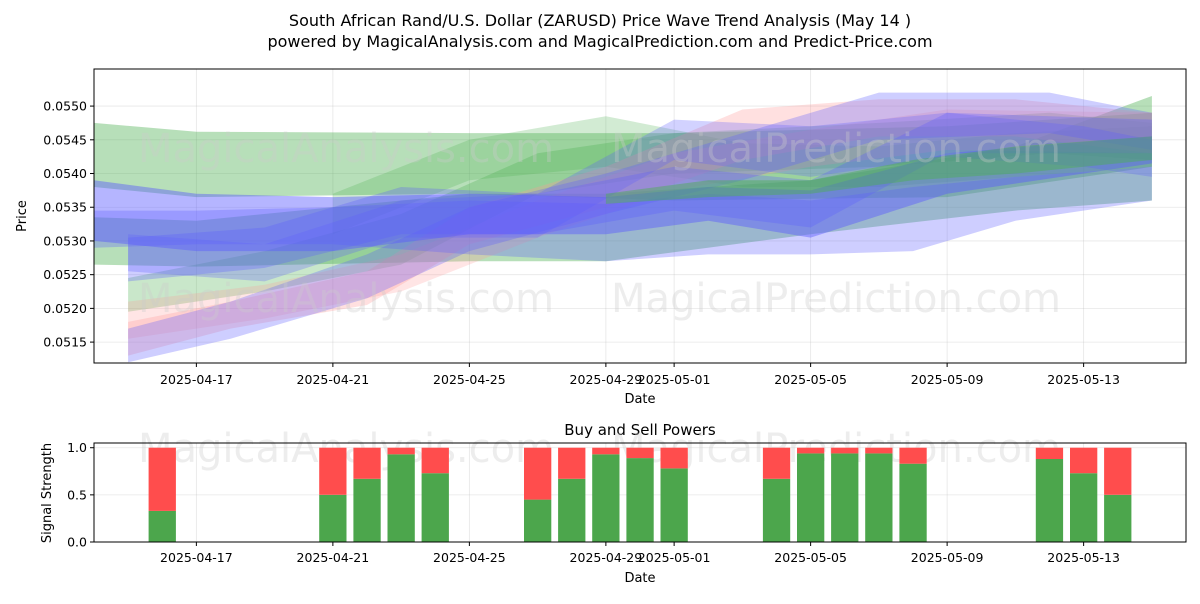 The image size is (1200, 604). Describe the element at coordinates (674, 557) in the screenshot. I see `sub-x-tick-label-4: 2025-05-01` at that location.